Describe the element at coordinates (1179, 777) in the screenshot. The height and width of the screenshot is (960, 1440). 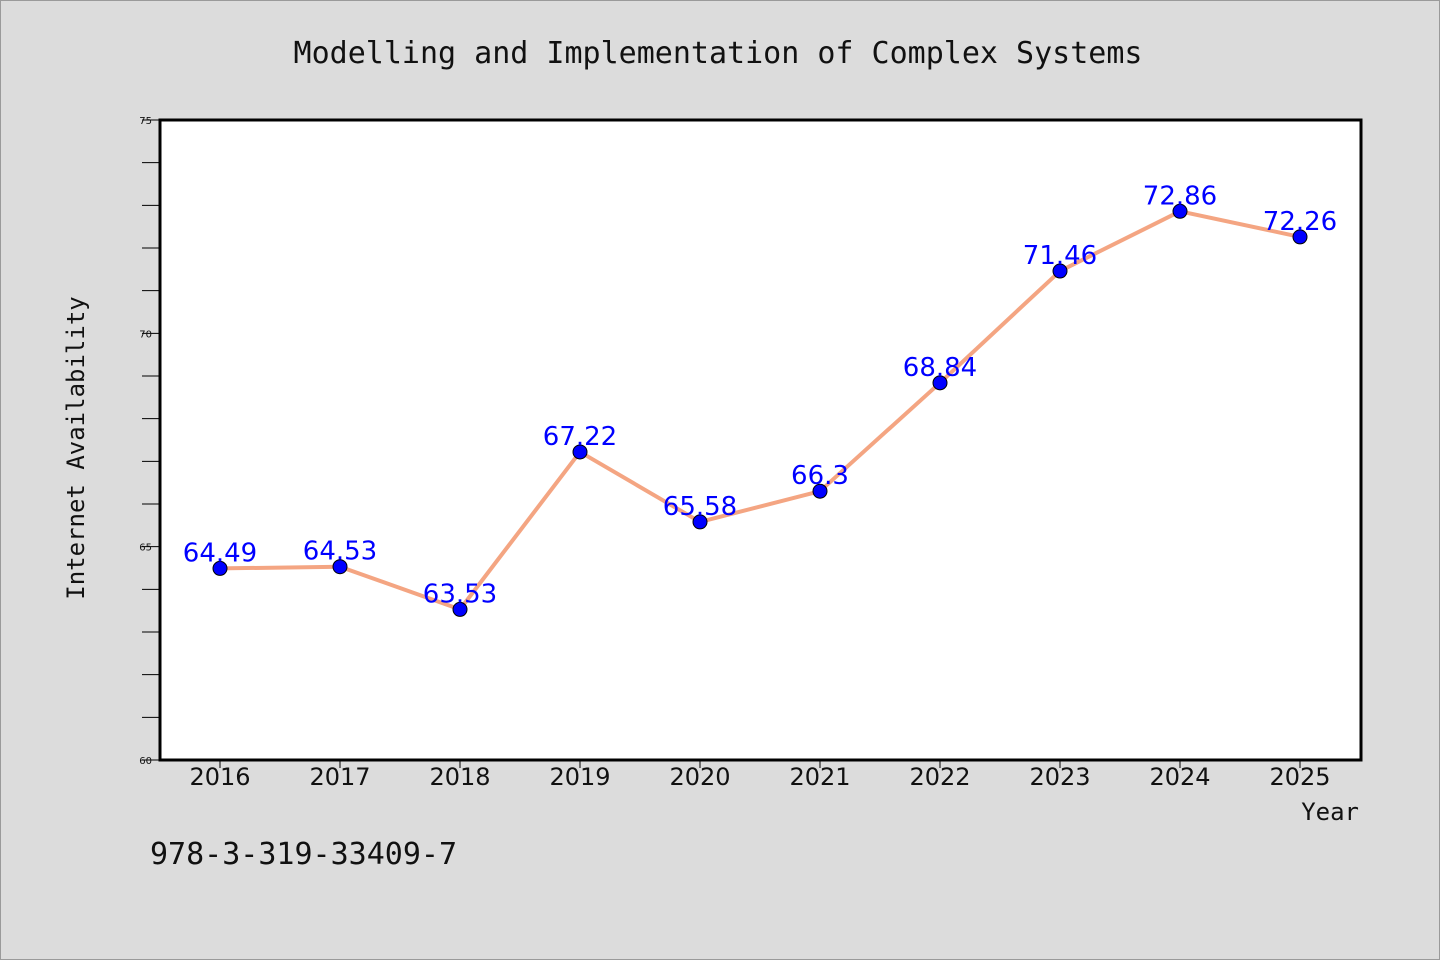
I see `x-tick-label: 2024` at that location.